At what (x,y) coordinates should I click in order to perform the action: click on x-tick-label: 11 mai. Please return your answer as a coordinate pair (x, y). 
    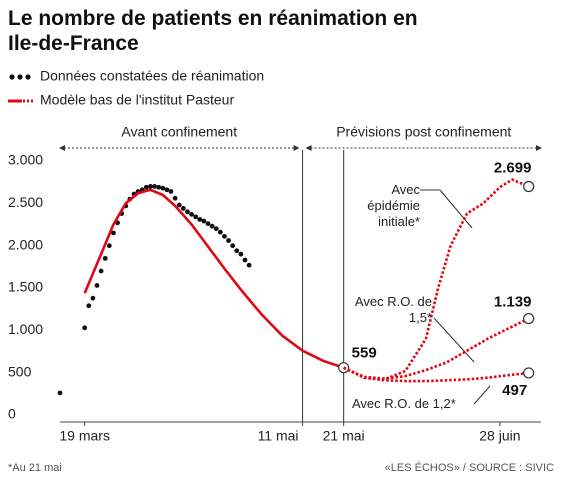
    Looking at the image, I should click on (278, 436).